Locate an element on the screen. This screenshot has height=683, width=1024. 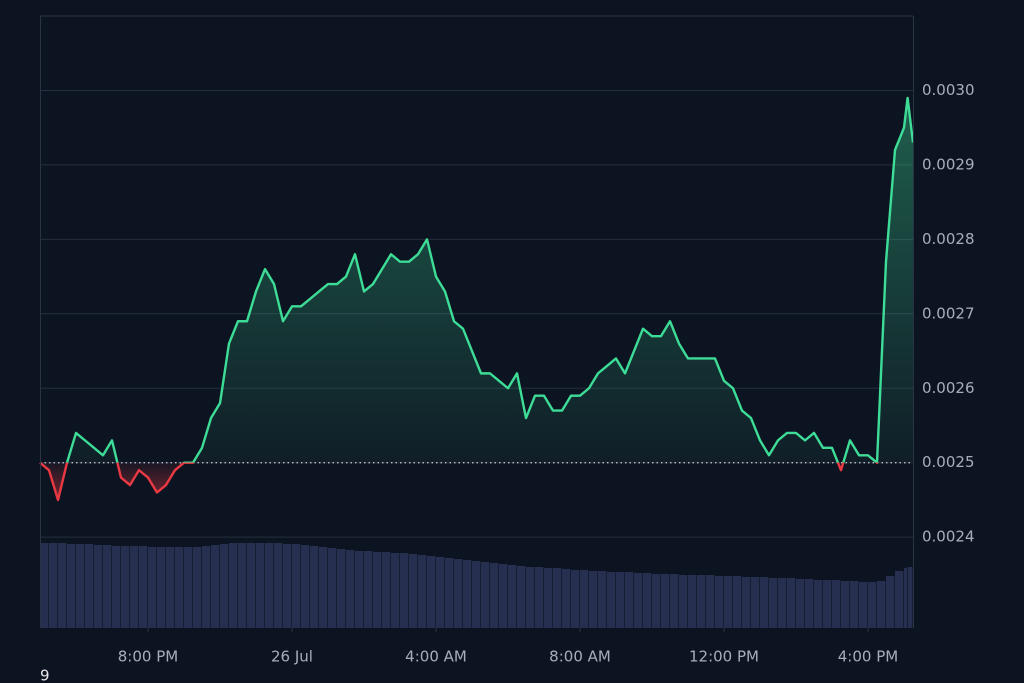
y-tick-label: 0.0030 is located at coordinates (948, 90).